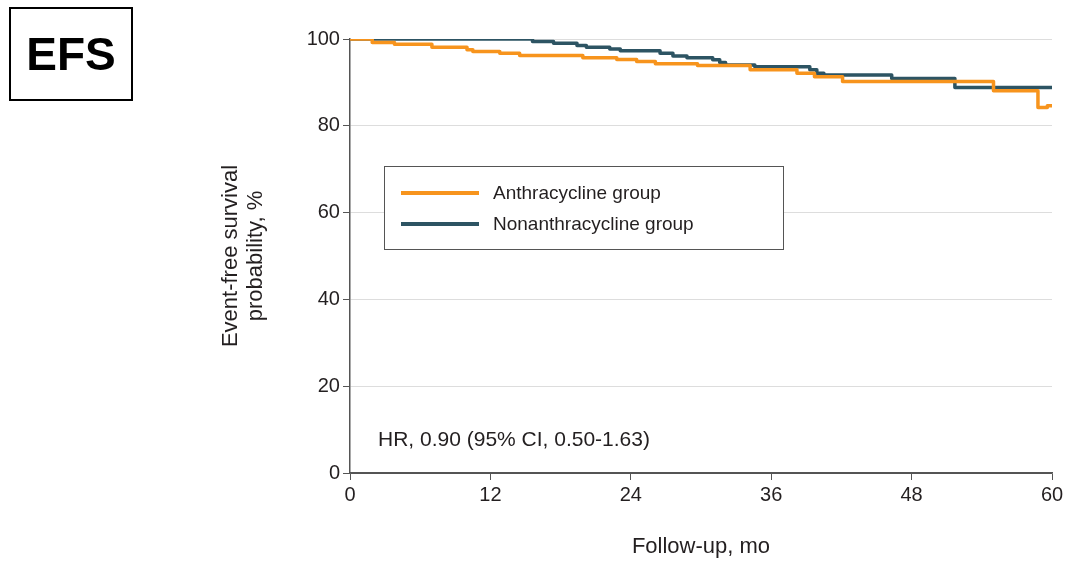 The image size is (1071, 564). Describe the element at coordinates (334, 471) in the screenshot. I see `y-tick-label: 0` at that location.